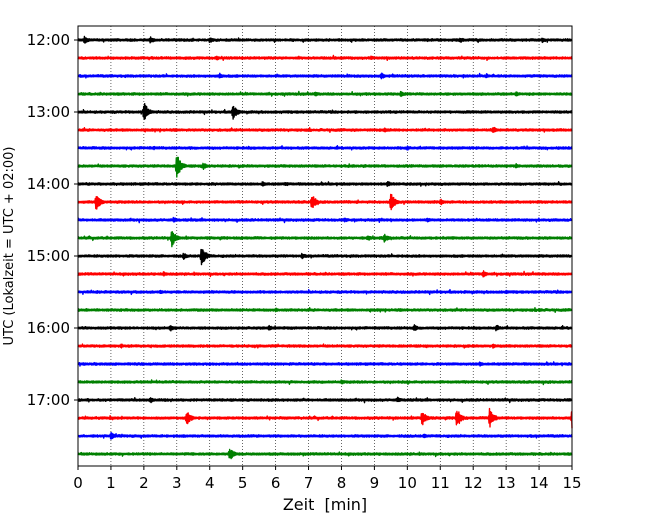 This screenshot has height=520, width=650. Describe the element at coordinates (48, 40) in the screenshot. I see `y-tick-label: 12:00` at that location.